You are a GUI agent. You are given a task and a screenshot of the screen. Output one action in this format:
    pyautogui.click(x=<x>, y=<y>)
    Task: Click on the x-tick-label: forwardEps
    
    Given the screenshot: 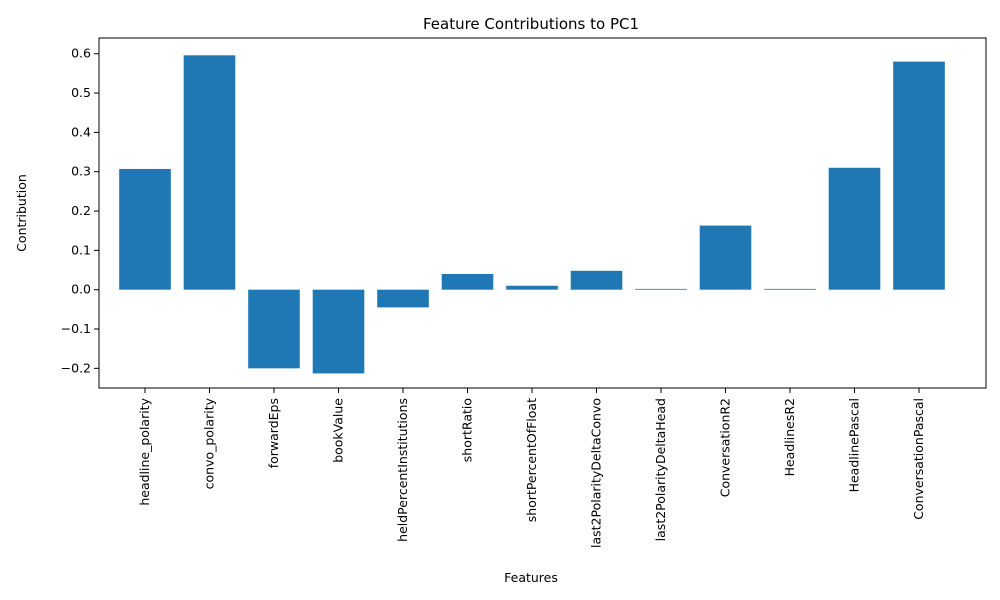 What is the action you would take?
    pyautogui.click(x=273, y=433)
    